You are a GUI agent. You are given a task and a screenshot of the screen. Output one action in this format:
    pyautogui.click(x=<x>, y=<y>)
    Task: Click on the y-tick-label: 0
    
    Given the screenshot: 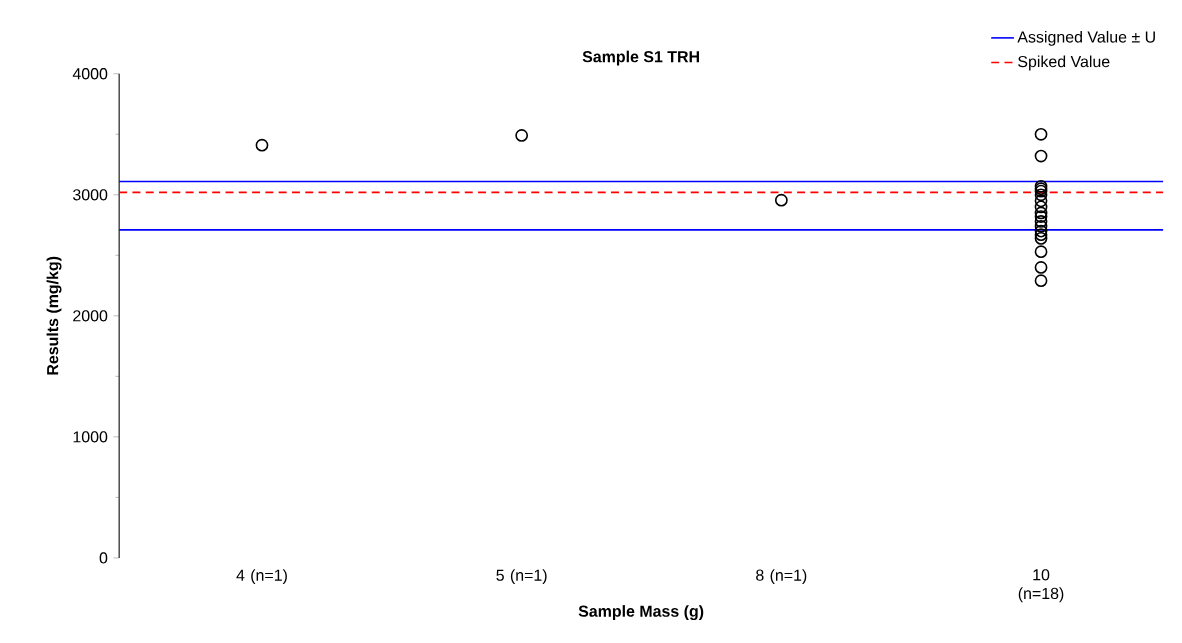 What is the action you would take?
    pyautogui.click(x=103, y=558)
    